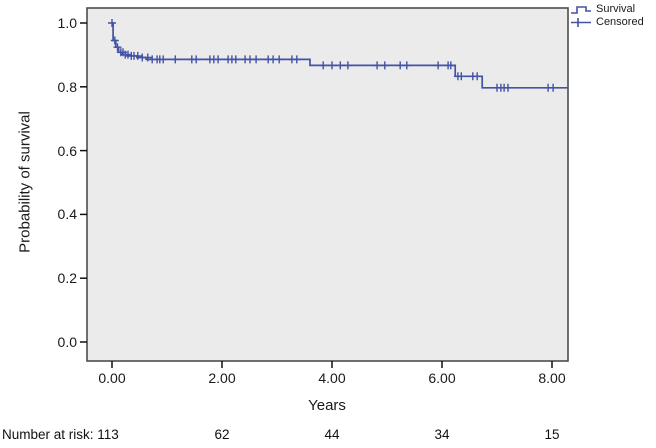 This screenshot has width=656, height=448. What do you see at coordinates (332, 378) in the screenshot?
I see `x-tick-label: 4.00` at bounding box center [332, 378].